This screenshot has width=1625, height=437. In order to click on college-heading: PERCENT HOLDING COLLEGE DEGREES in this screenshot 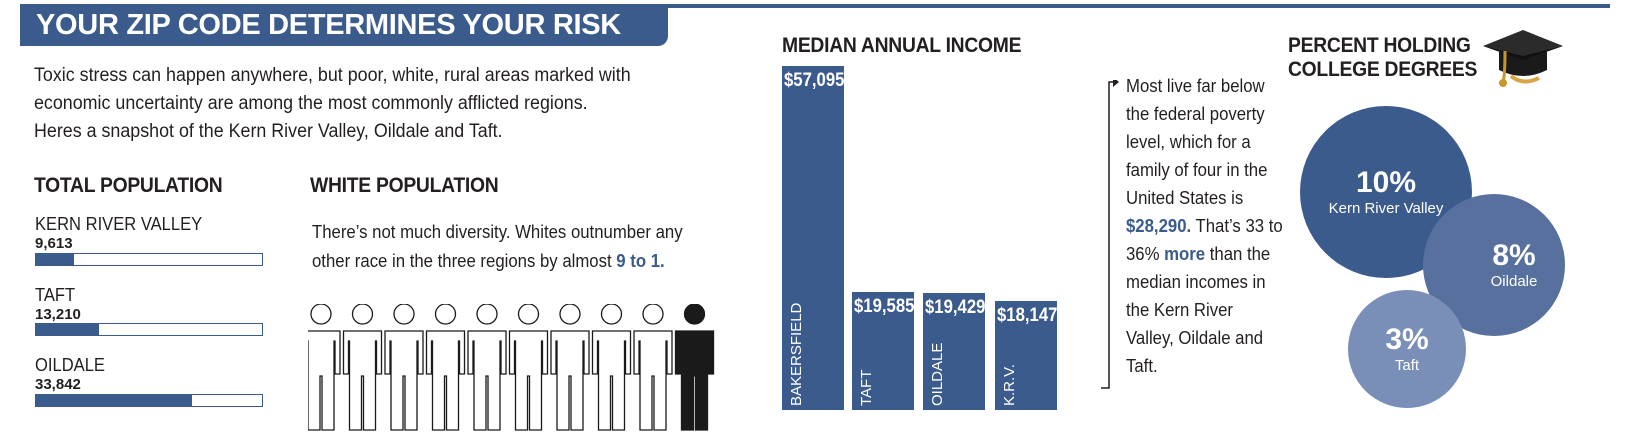, I will do `click(1382, 58)`.